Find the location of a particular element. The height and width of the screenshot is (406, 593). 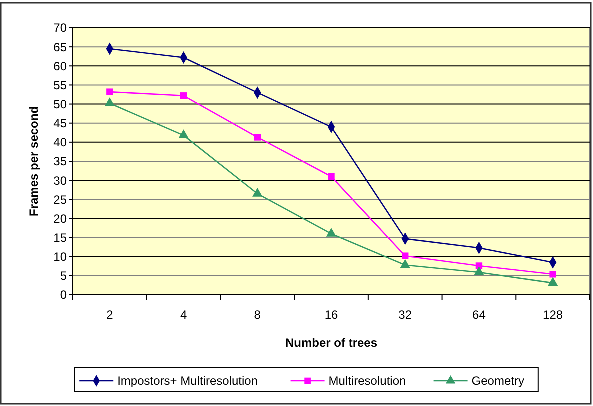

x-tick-label: 64 is located at coordinates (479, 315).